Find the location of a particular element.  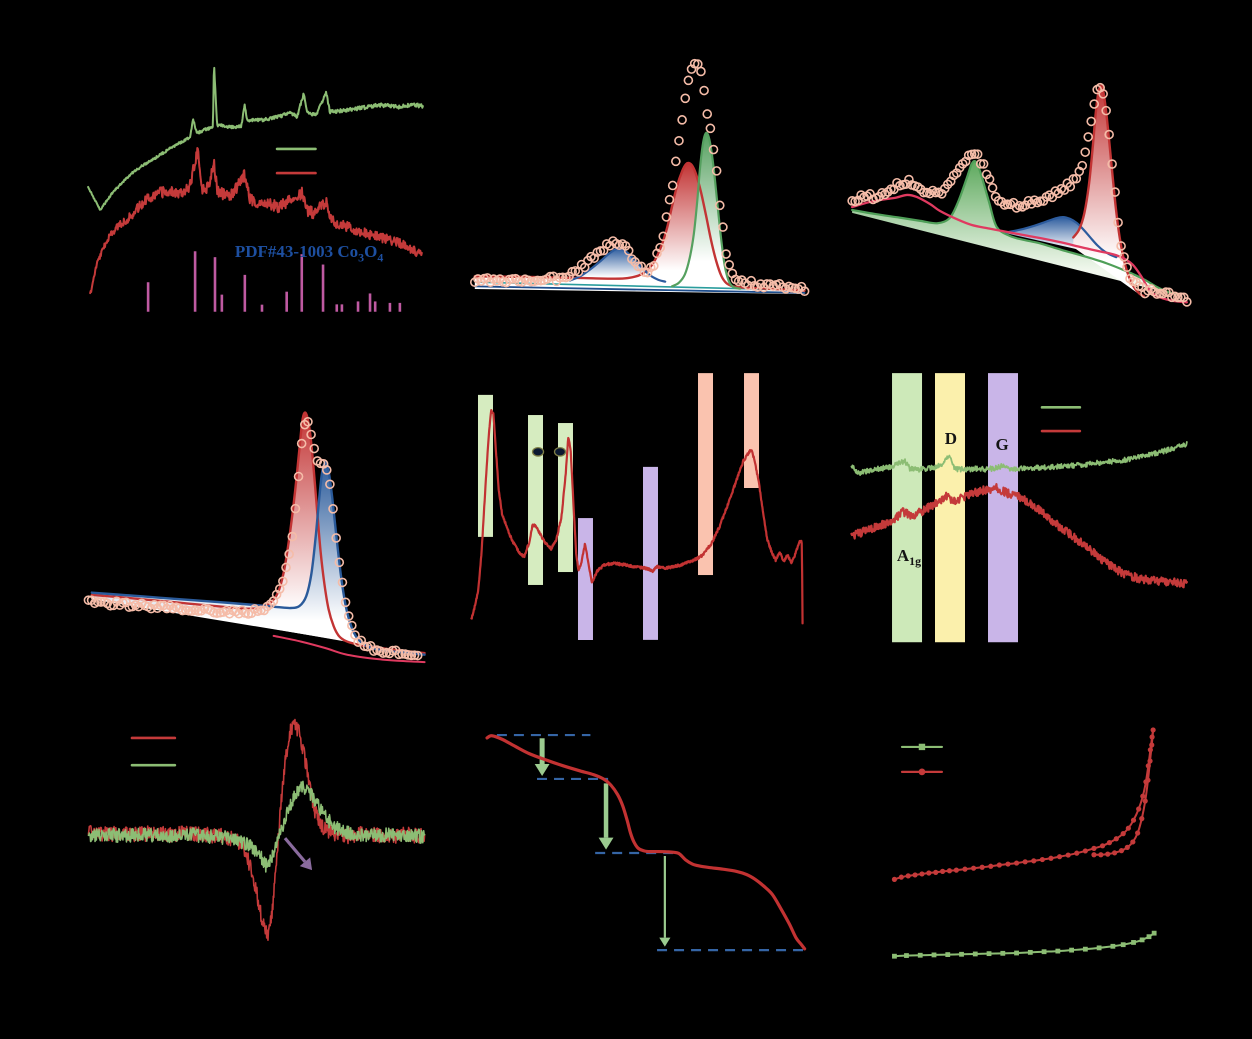

reference-stick-pattern is located at coordinates (274, 281).